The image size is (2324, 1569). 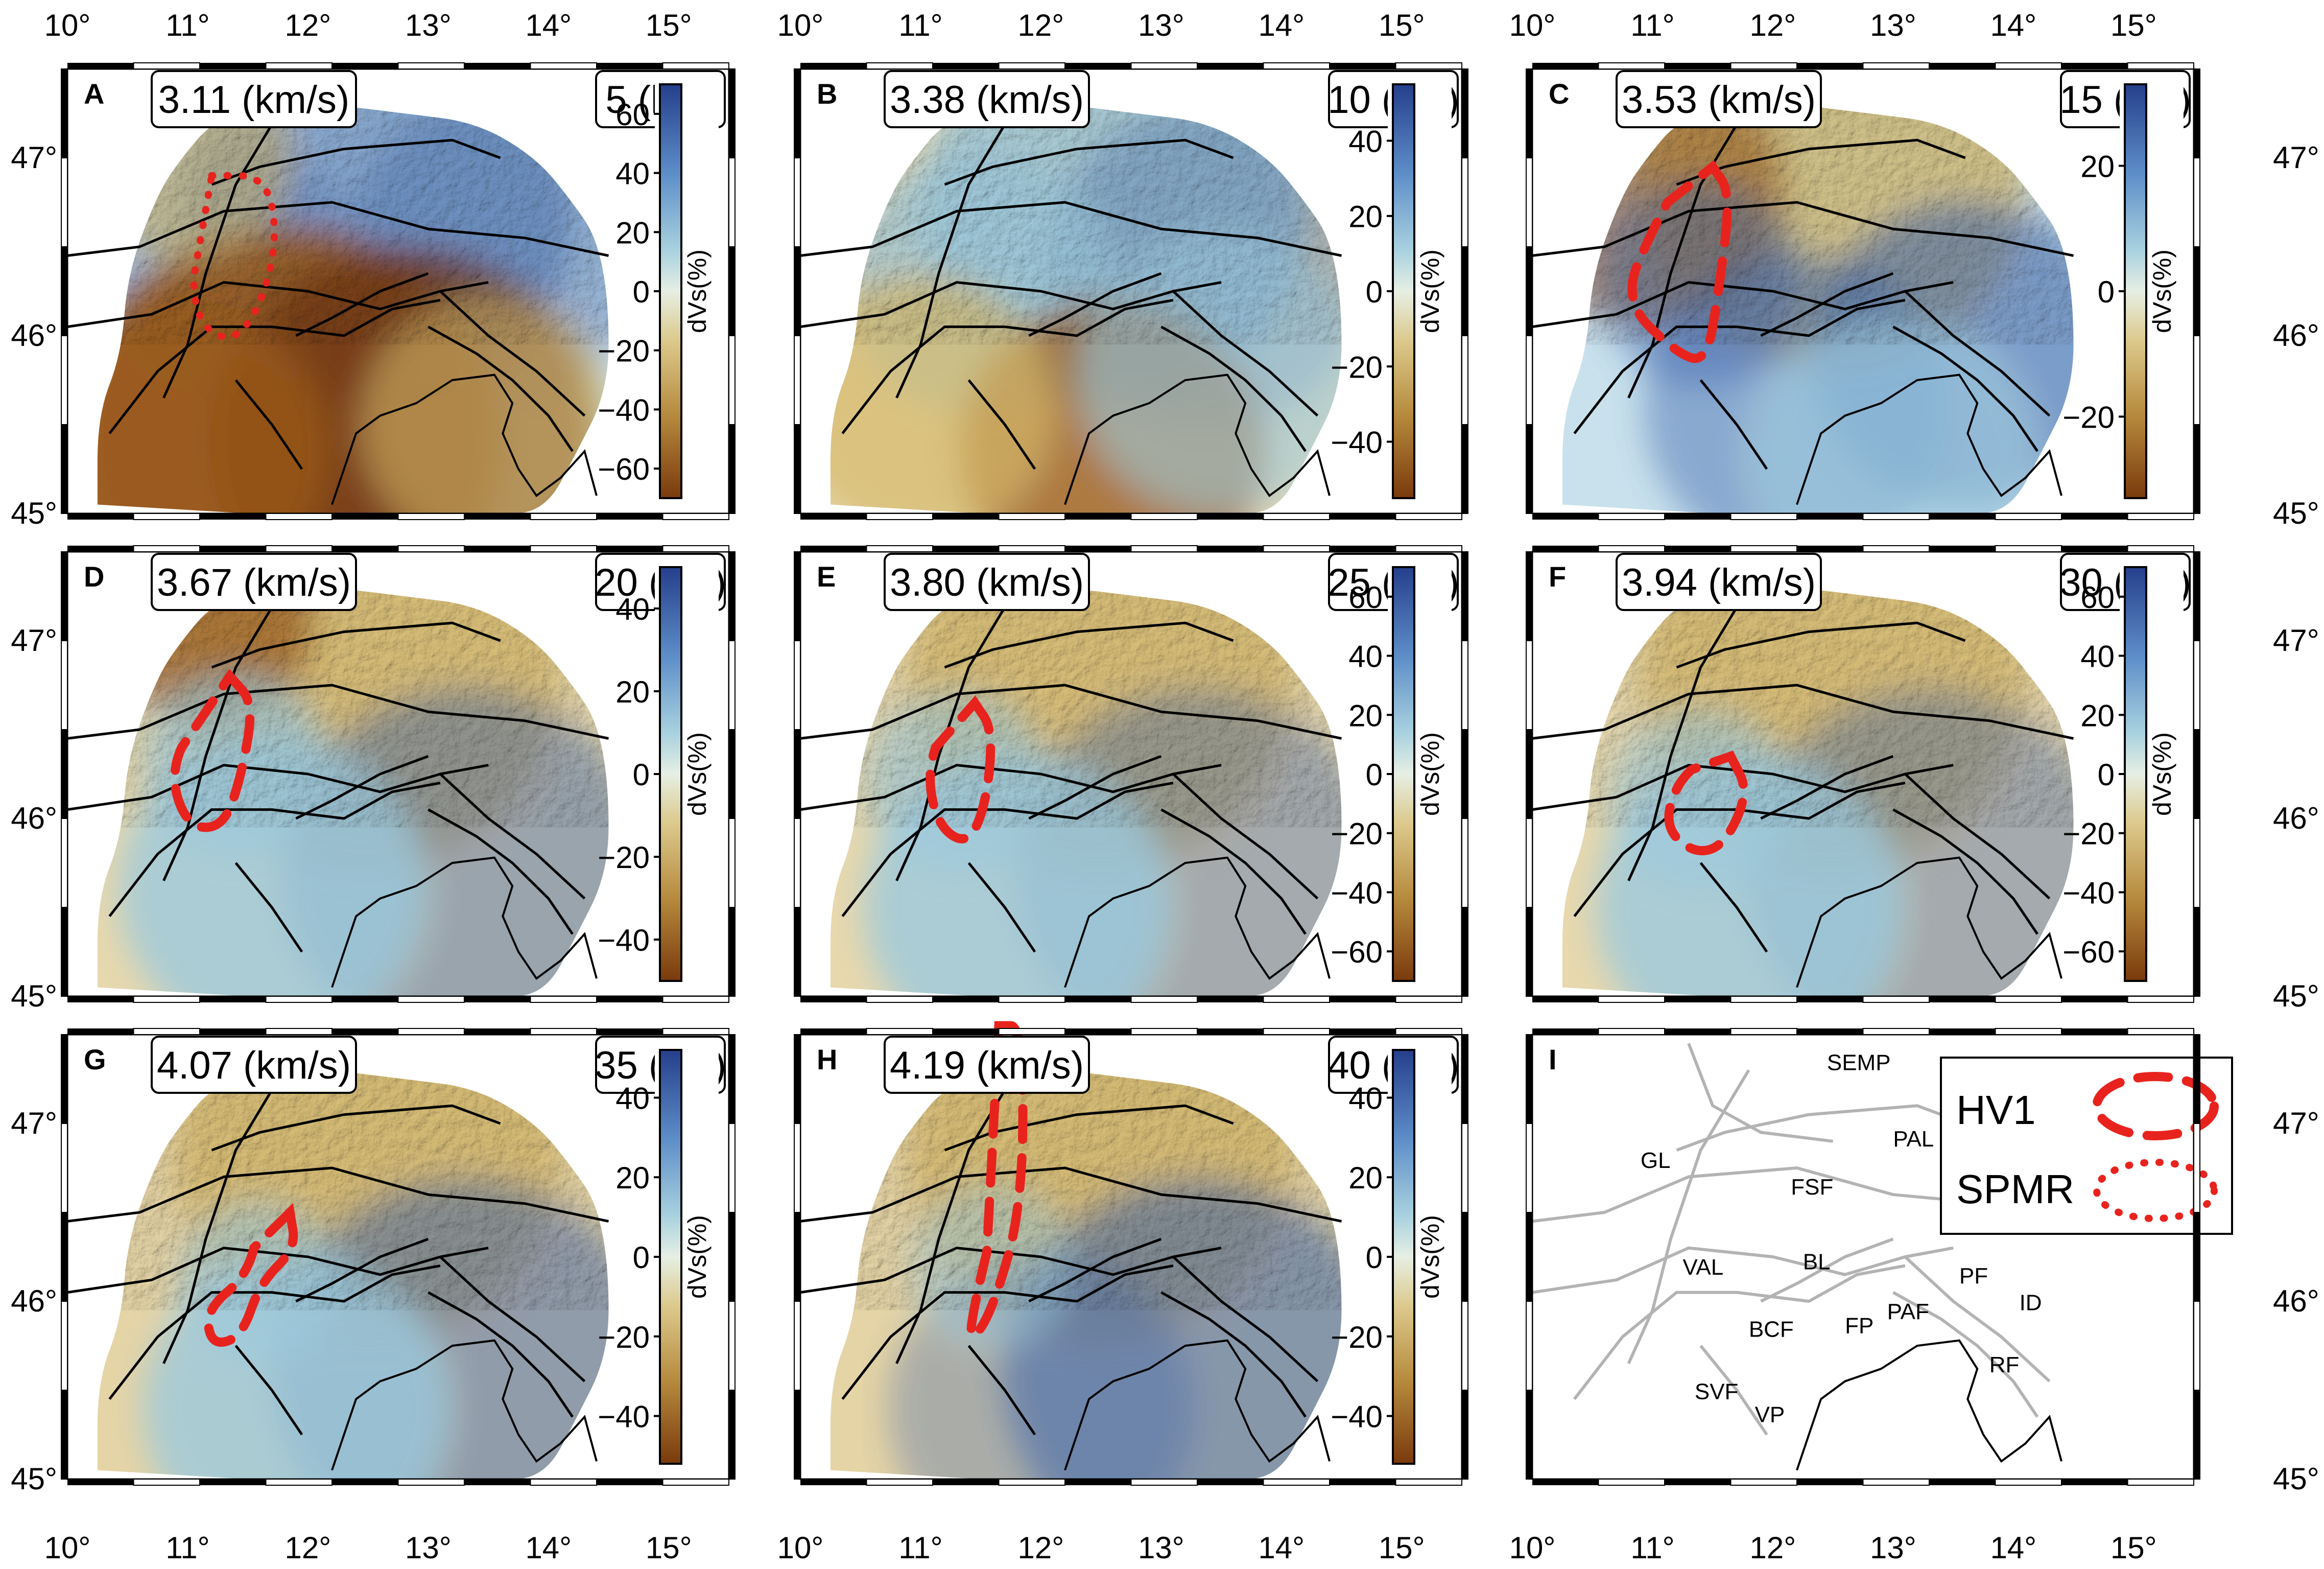 I want to click on velocity-text: 3.67 (km/s), so click(x=254, y=582).